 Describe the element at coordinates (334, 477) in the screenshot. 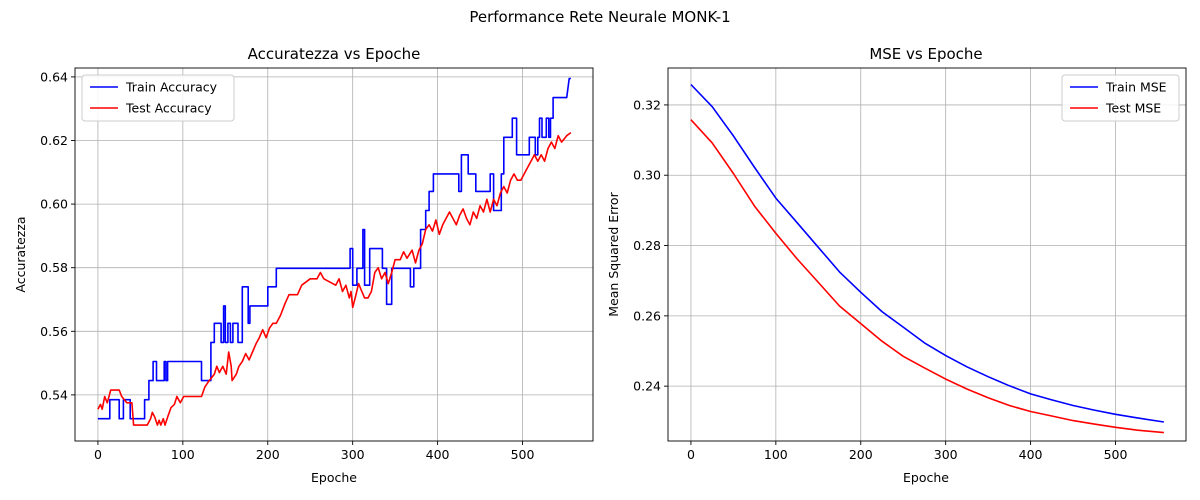

I see `accuracy-x-axis-label: Epoche` at that location.